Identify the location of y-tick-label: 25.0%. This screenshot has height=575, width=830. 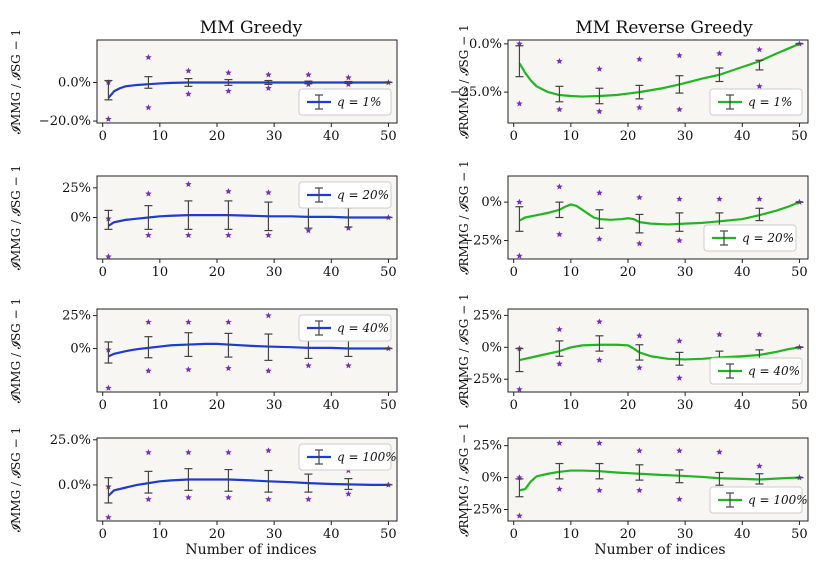
(70, 440).